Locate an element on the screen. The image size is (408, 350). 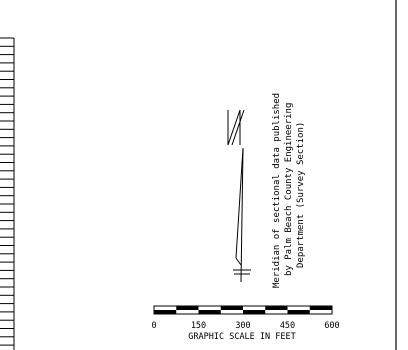
meridian-note-line-1: Meridian of sectional data published is located at coordinates (277, 190).